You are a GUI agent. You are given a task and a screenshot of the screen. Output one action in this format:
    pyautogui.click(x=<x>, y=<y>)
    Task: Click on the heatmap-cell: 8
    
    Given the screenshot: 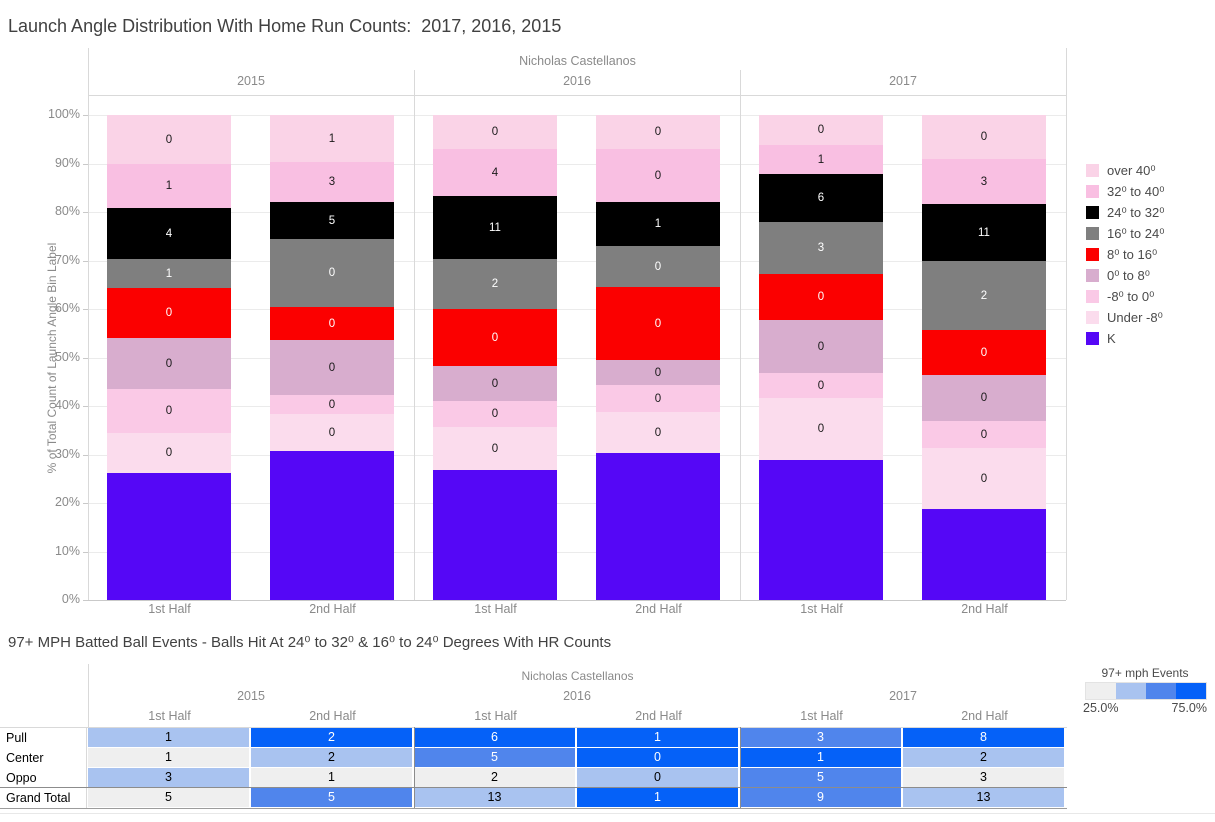 What is the action you would take?
    pyautogui.click(x=983, y=737)
    